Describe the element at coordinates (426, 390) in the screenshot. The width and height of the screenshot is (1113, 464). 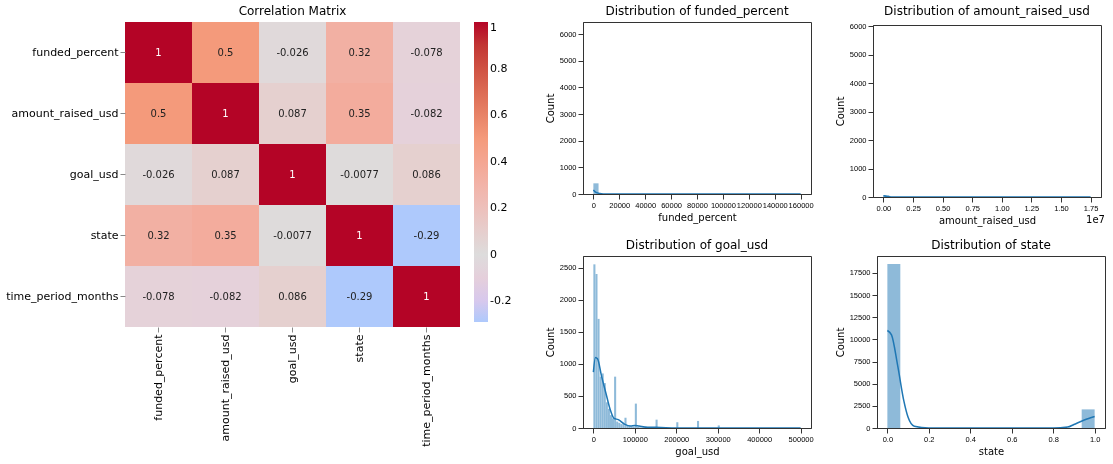
I see `x-tick-label: time_period_months` at that location.